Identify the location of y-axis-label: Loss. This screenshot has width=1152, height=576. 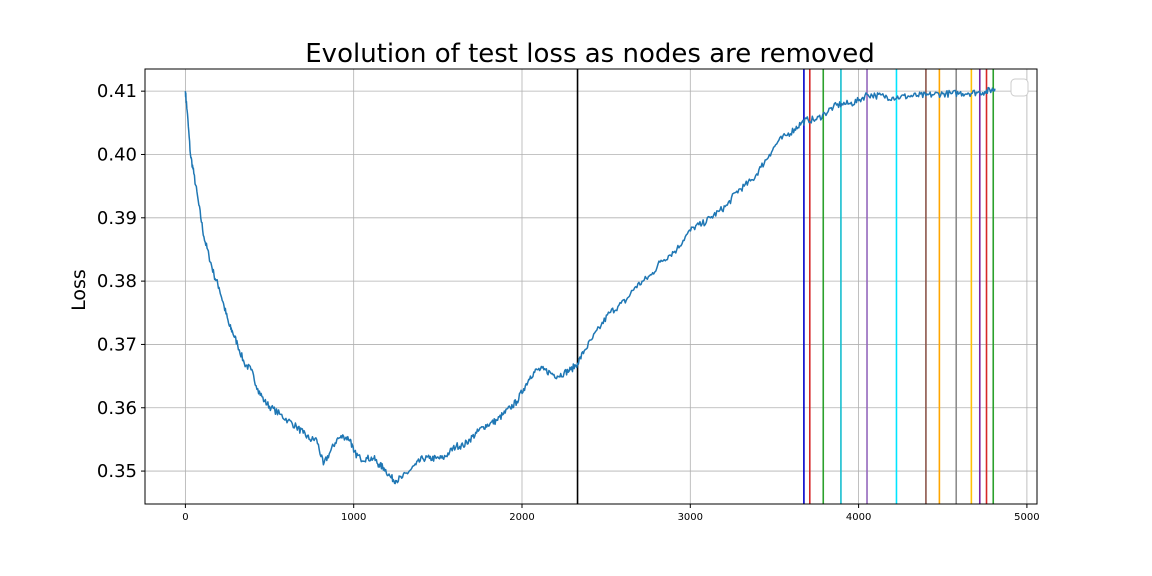
(79, 290).